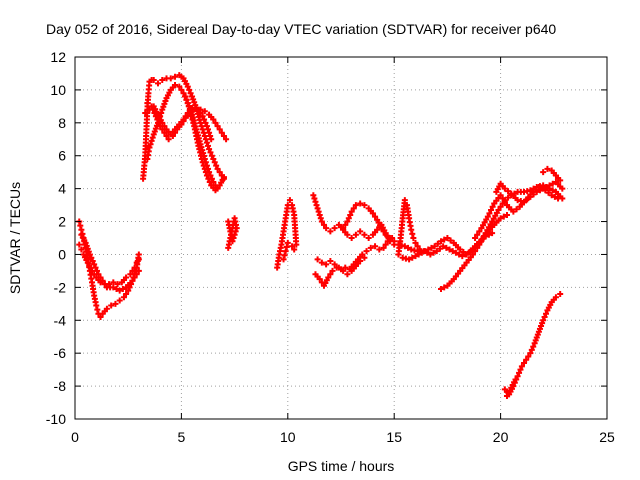  What do you see at coordinates (60, 386) in the screenshot?
I see `y-tick-label: -8` at bounding box center [60, 386].